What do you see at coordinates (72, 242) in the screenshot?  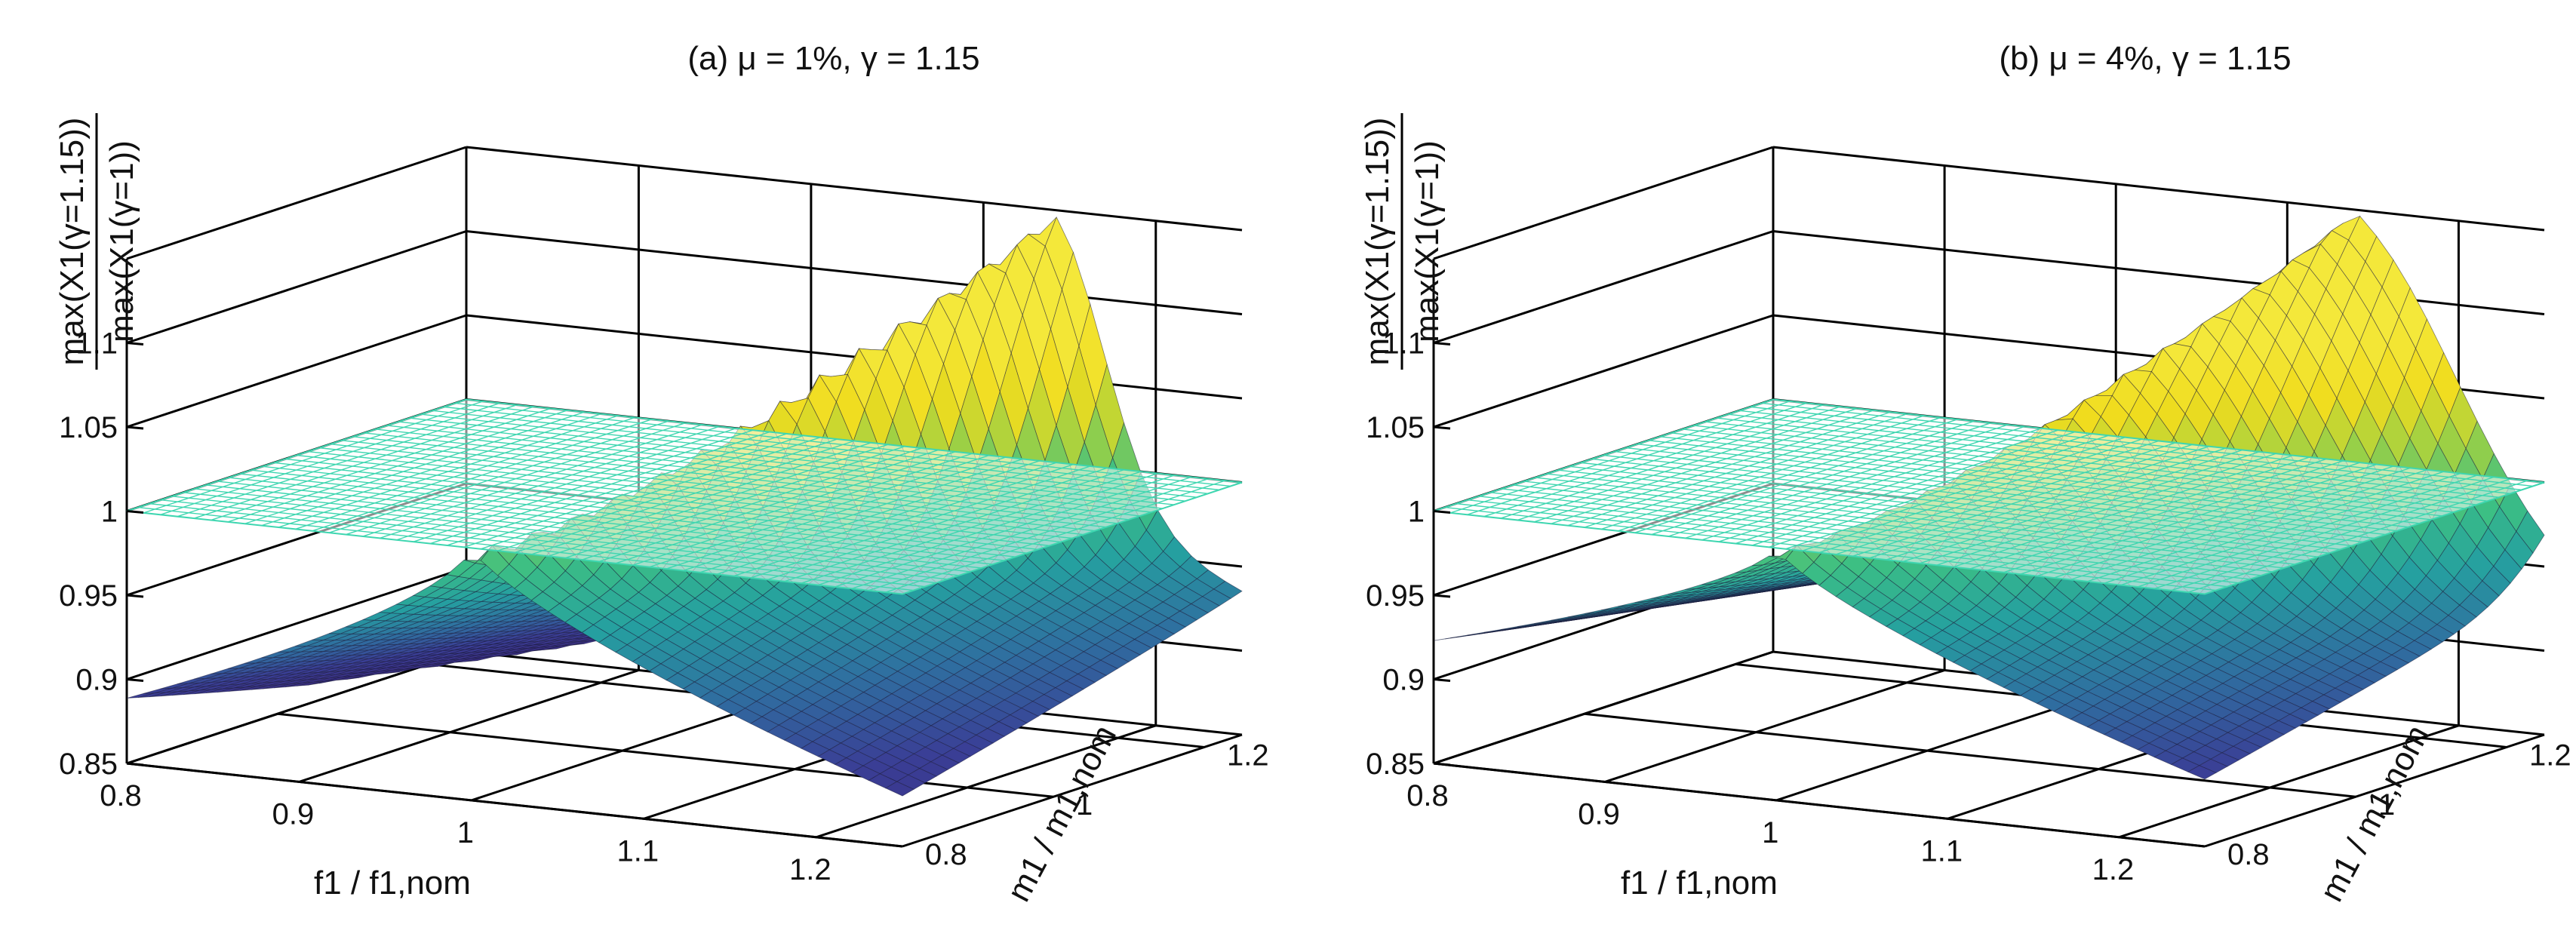 I see `z-axis-label-numerator: max(X1(γ=1.15))` at bounding box center [72, 242].